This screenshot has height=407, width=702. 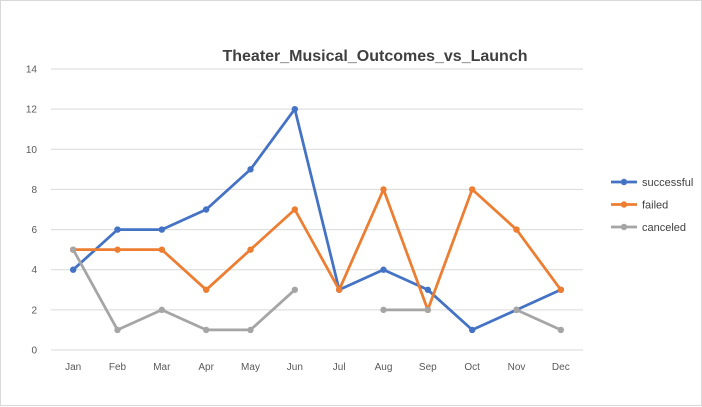 What do you see at coordinates (655, 206) in the screenshot?
I see `legend-label: failed` at bounding box center [655, 206].